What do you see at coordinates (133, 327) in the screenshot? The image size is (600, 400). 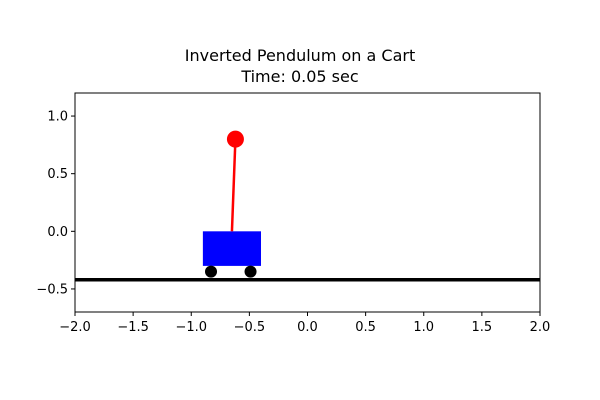 I see `x-tick-label: −1.5` at bounding box center [133, 327].